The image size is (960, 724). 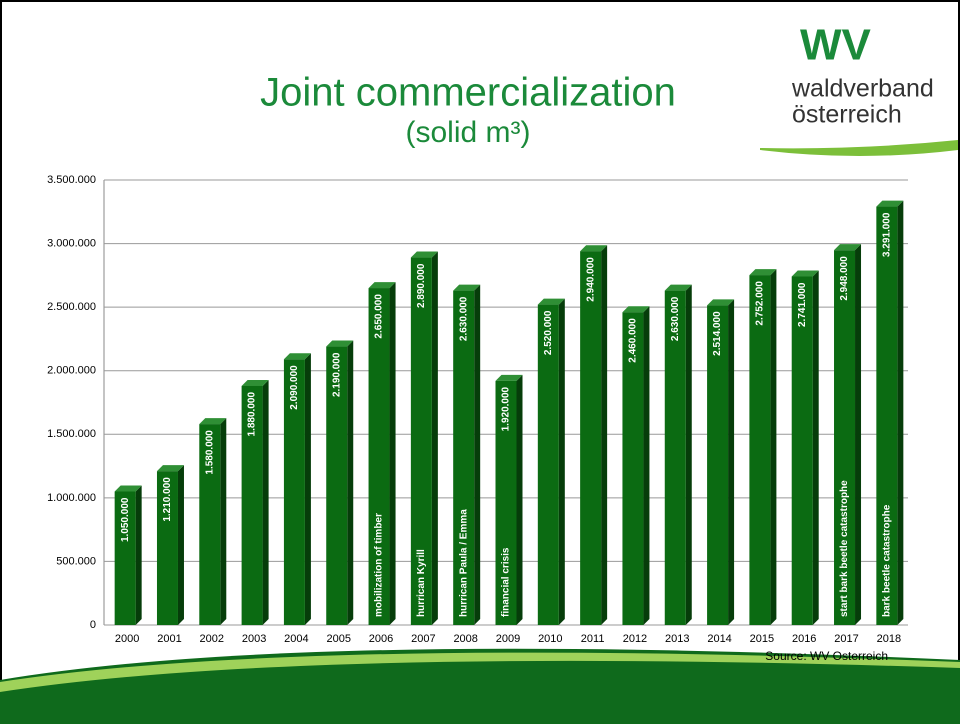 What do you see at coordinates (336, 374) in the screenshot?
I see `value-label: 2.190.000` at bounding box center [336, 374].